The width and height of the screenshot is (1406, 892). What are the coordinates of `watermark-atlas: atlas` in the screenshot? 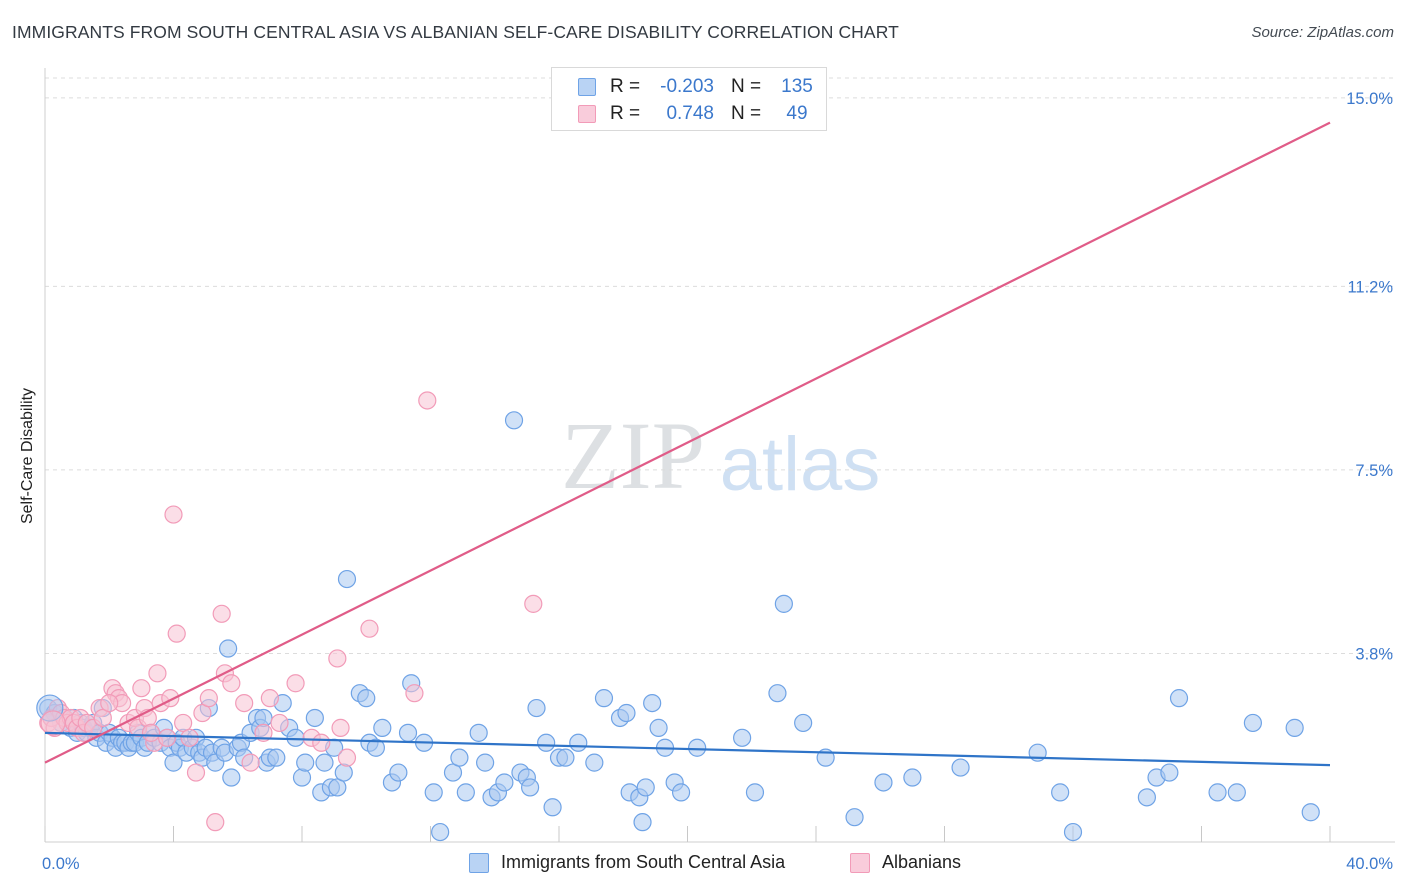 It's located at (800, 464).